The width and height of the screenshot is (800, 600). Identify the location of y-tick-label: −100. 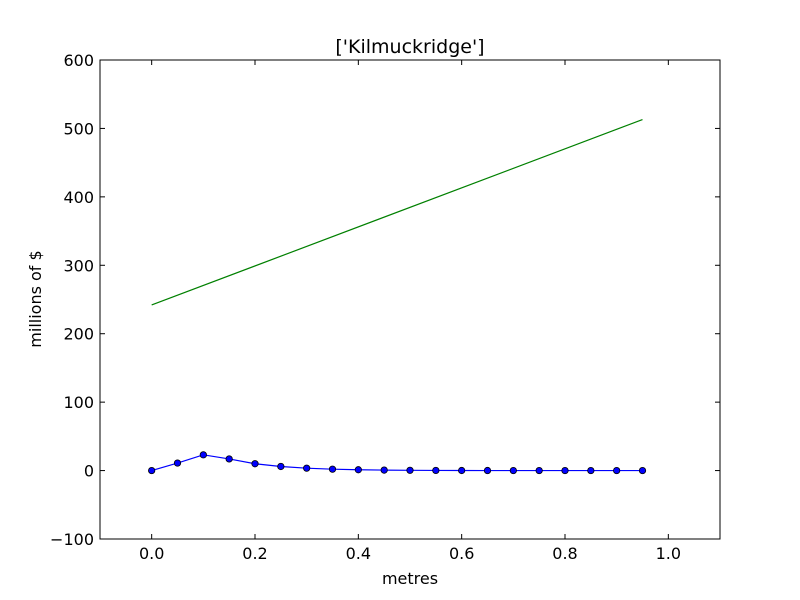
(72, 539).